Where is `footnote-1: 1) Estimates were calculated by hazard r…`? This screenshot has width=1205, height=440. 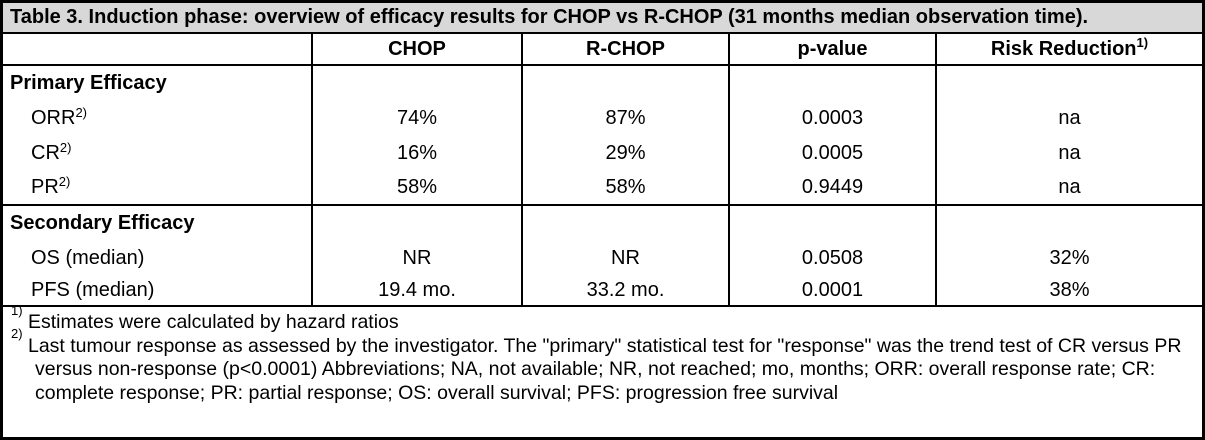 footnote-1: 1) Estimates were calculated by hazard r… is located at coordinates (601, 319).